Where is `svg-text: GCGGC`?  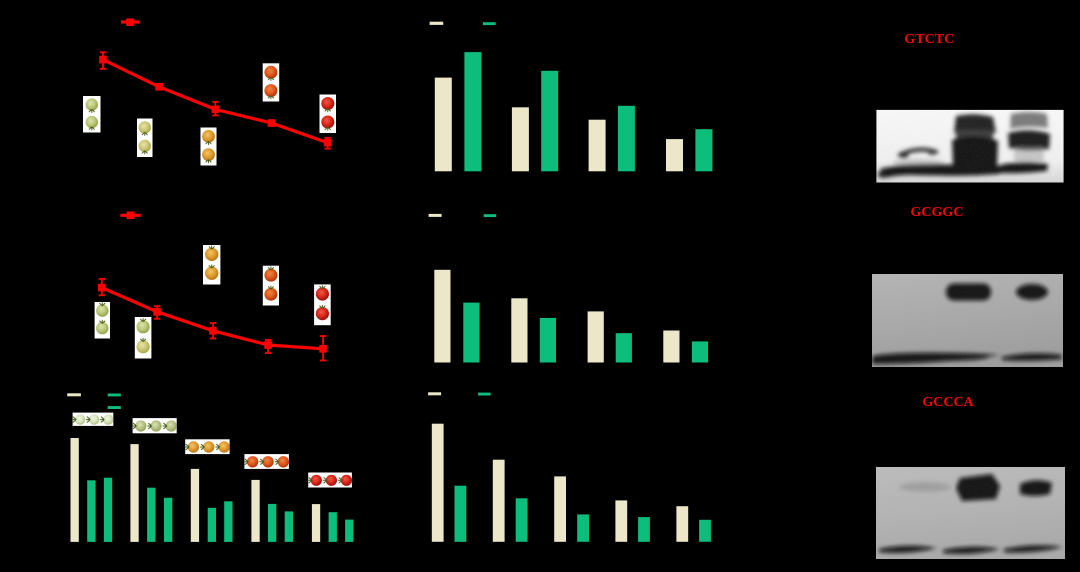
svg-text: GCGGC is located at coordinates (937, 212).